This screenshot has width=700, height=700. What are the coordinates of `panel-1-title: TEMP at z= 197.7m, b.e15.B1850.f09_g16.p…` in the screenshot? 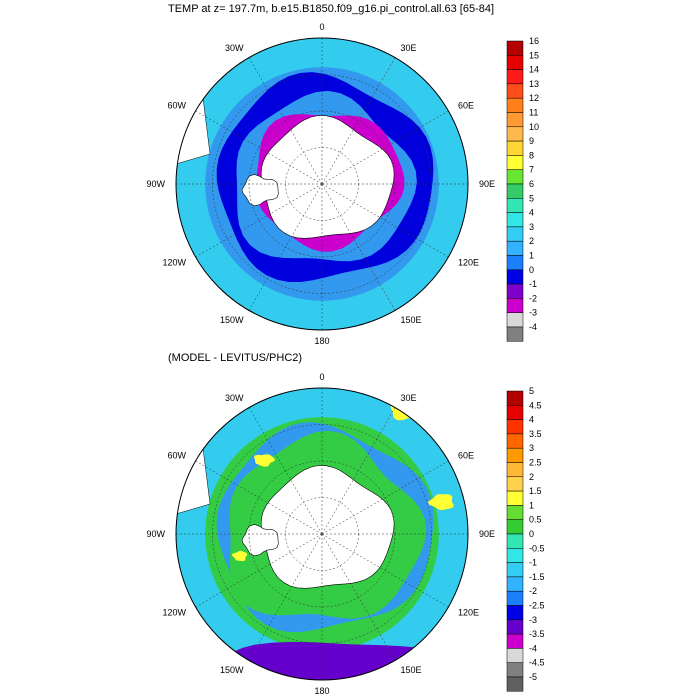 It's located at (331, 9).